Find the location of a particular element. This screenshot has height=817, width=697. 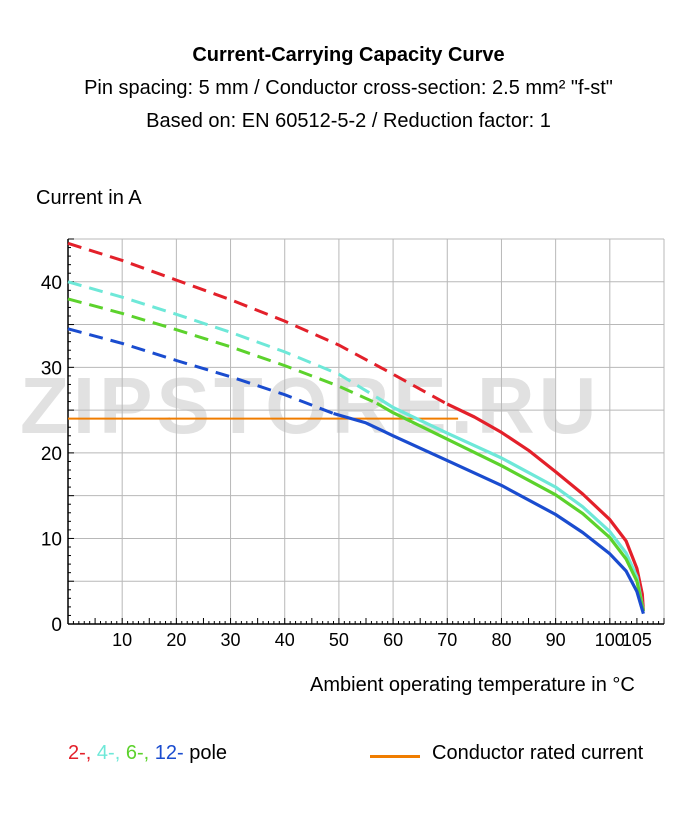

legend-rated-label: Conductor rated current is located at coordinates (538, 753).